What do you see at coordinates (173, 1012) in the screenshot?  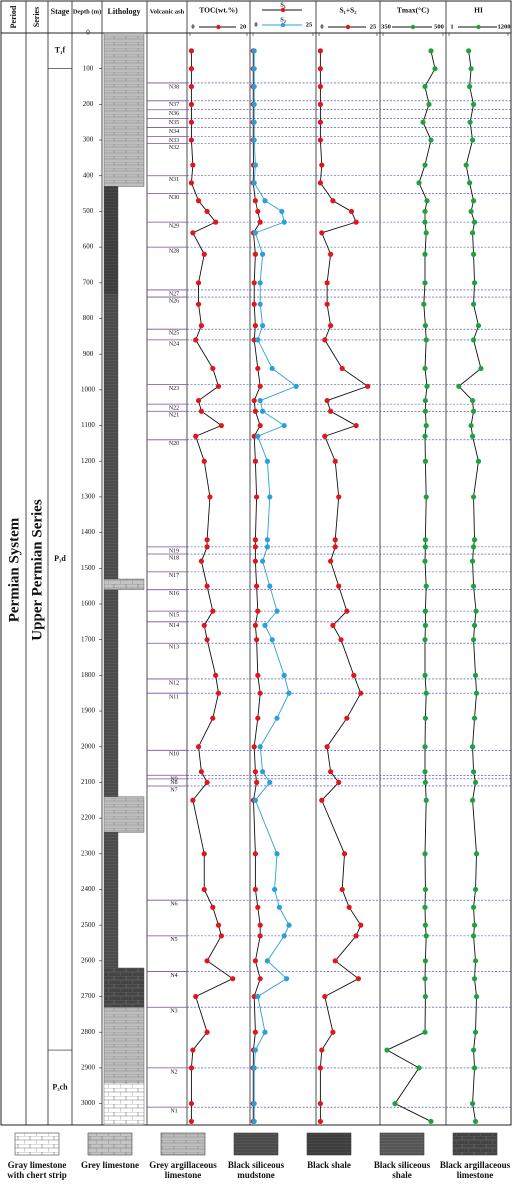 I see `ash-label: N3` at bounding box center [173, 1012].